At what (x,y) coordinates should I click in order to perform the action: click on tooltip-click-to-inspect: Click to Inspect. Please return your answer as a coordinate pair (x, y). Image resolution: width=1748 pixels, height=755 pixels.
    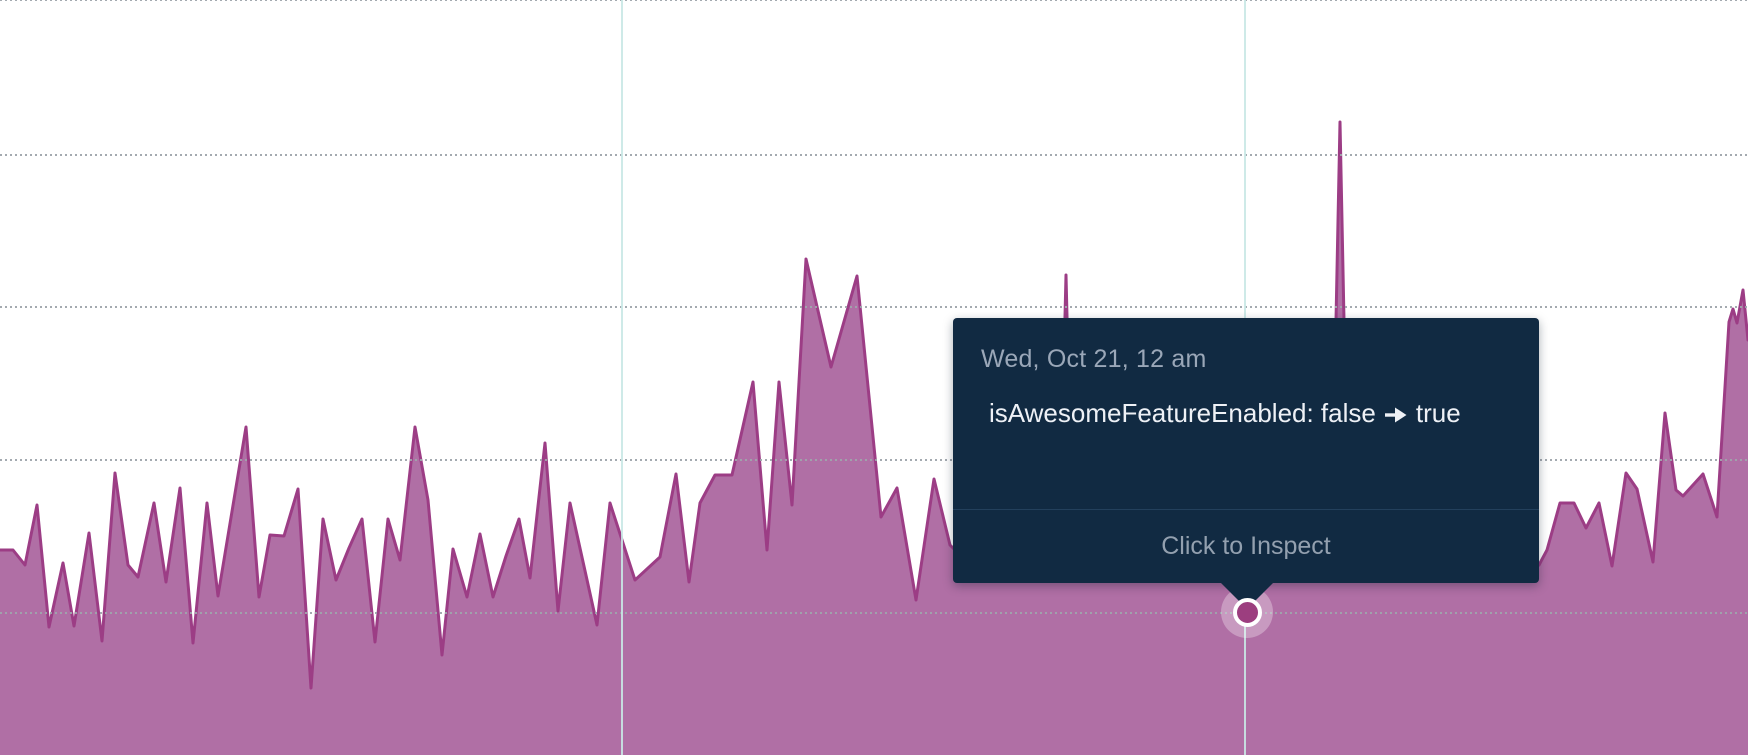
    Looking at the image, I should click on (1246, 546).